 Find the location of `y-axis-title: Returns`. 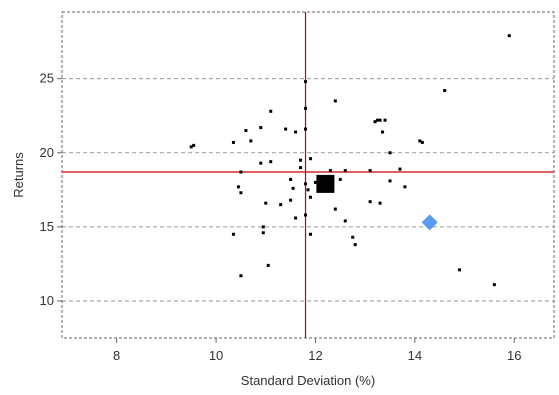

y-axis-title: Returns is located at coordinates (18, 175).